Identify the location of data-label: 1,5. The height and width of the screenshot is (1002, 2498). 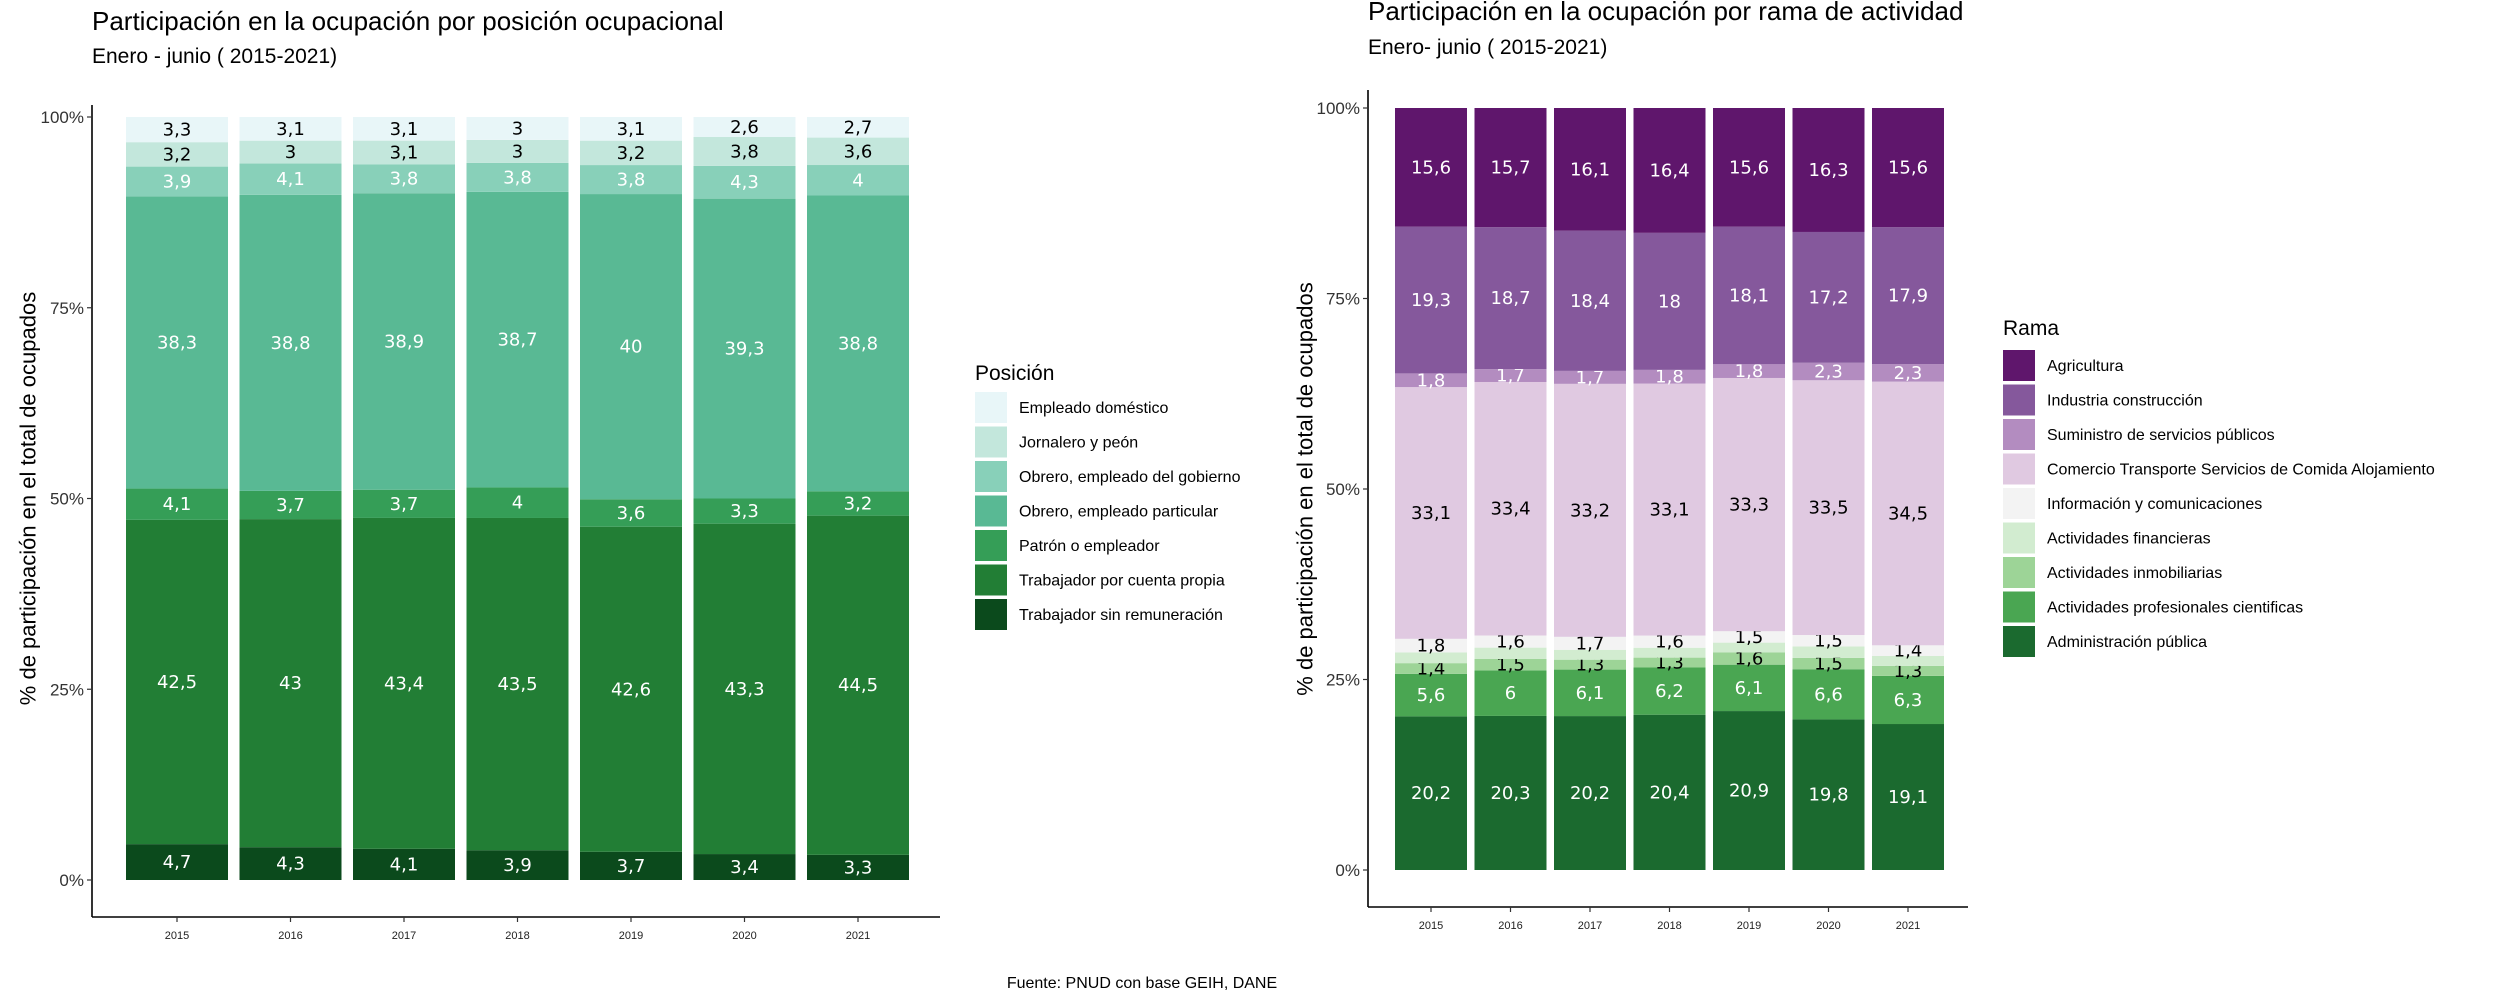
(1749, 637).